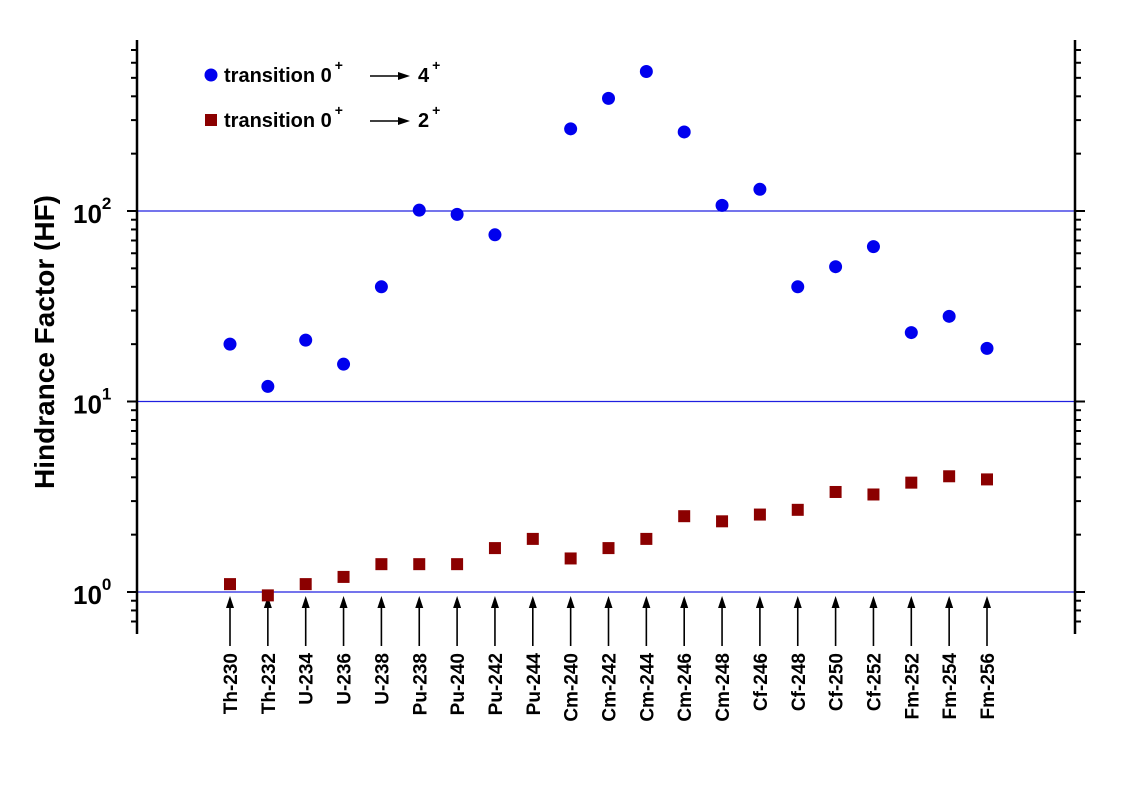 The image size is (1135, 792). Describe the element at coordinates (837, 682) in the screenshot. I see `x-tick-label: Cf-250` at that location.